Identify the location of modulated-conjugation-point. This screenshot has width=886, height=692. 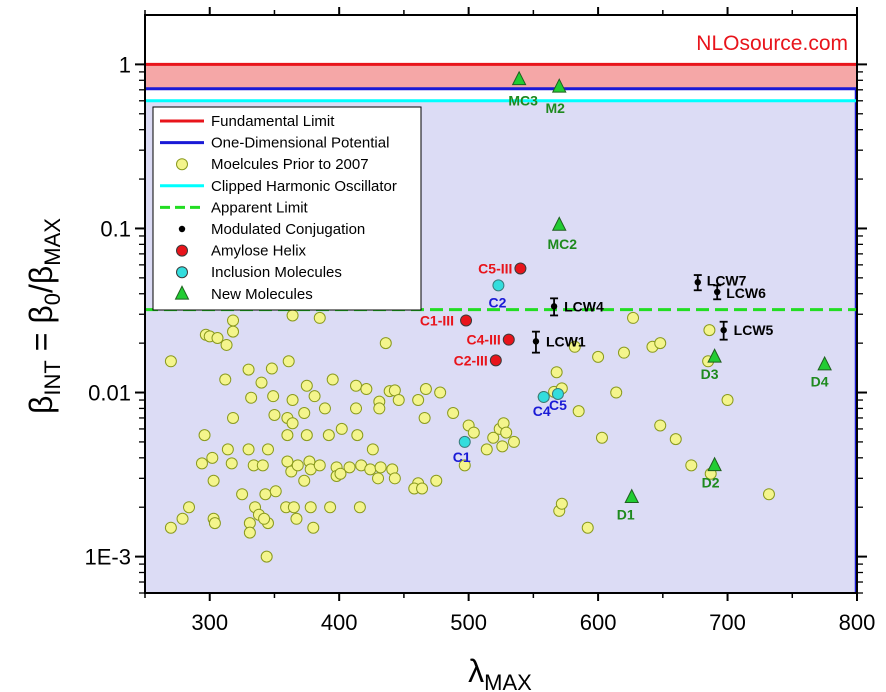
(697, 282).